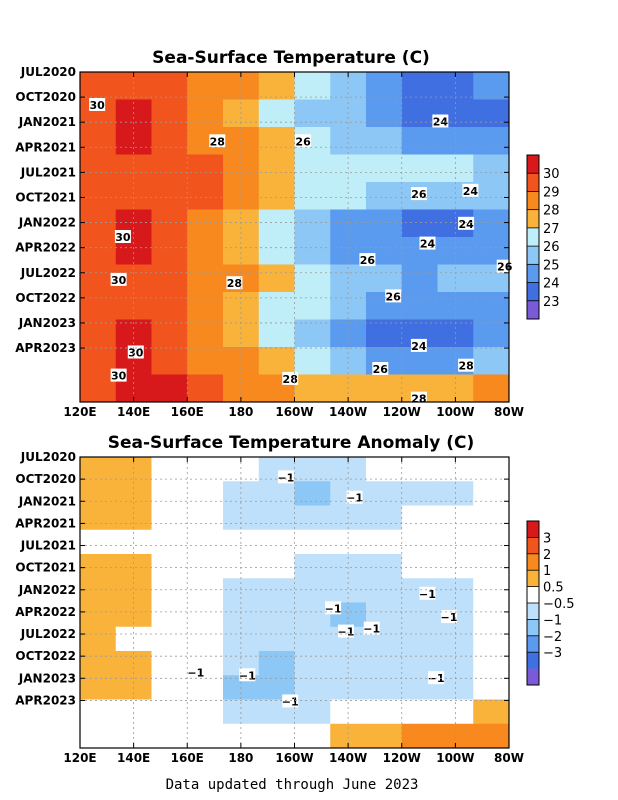 Image resolution: width=618 pixels, height=800 pixels. I want to click on colorbar-label: −0.5, so click(559, 604).